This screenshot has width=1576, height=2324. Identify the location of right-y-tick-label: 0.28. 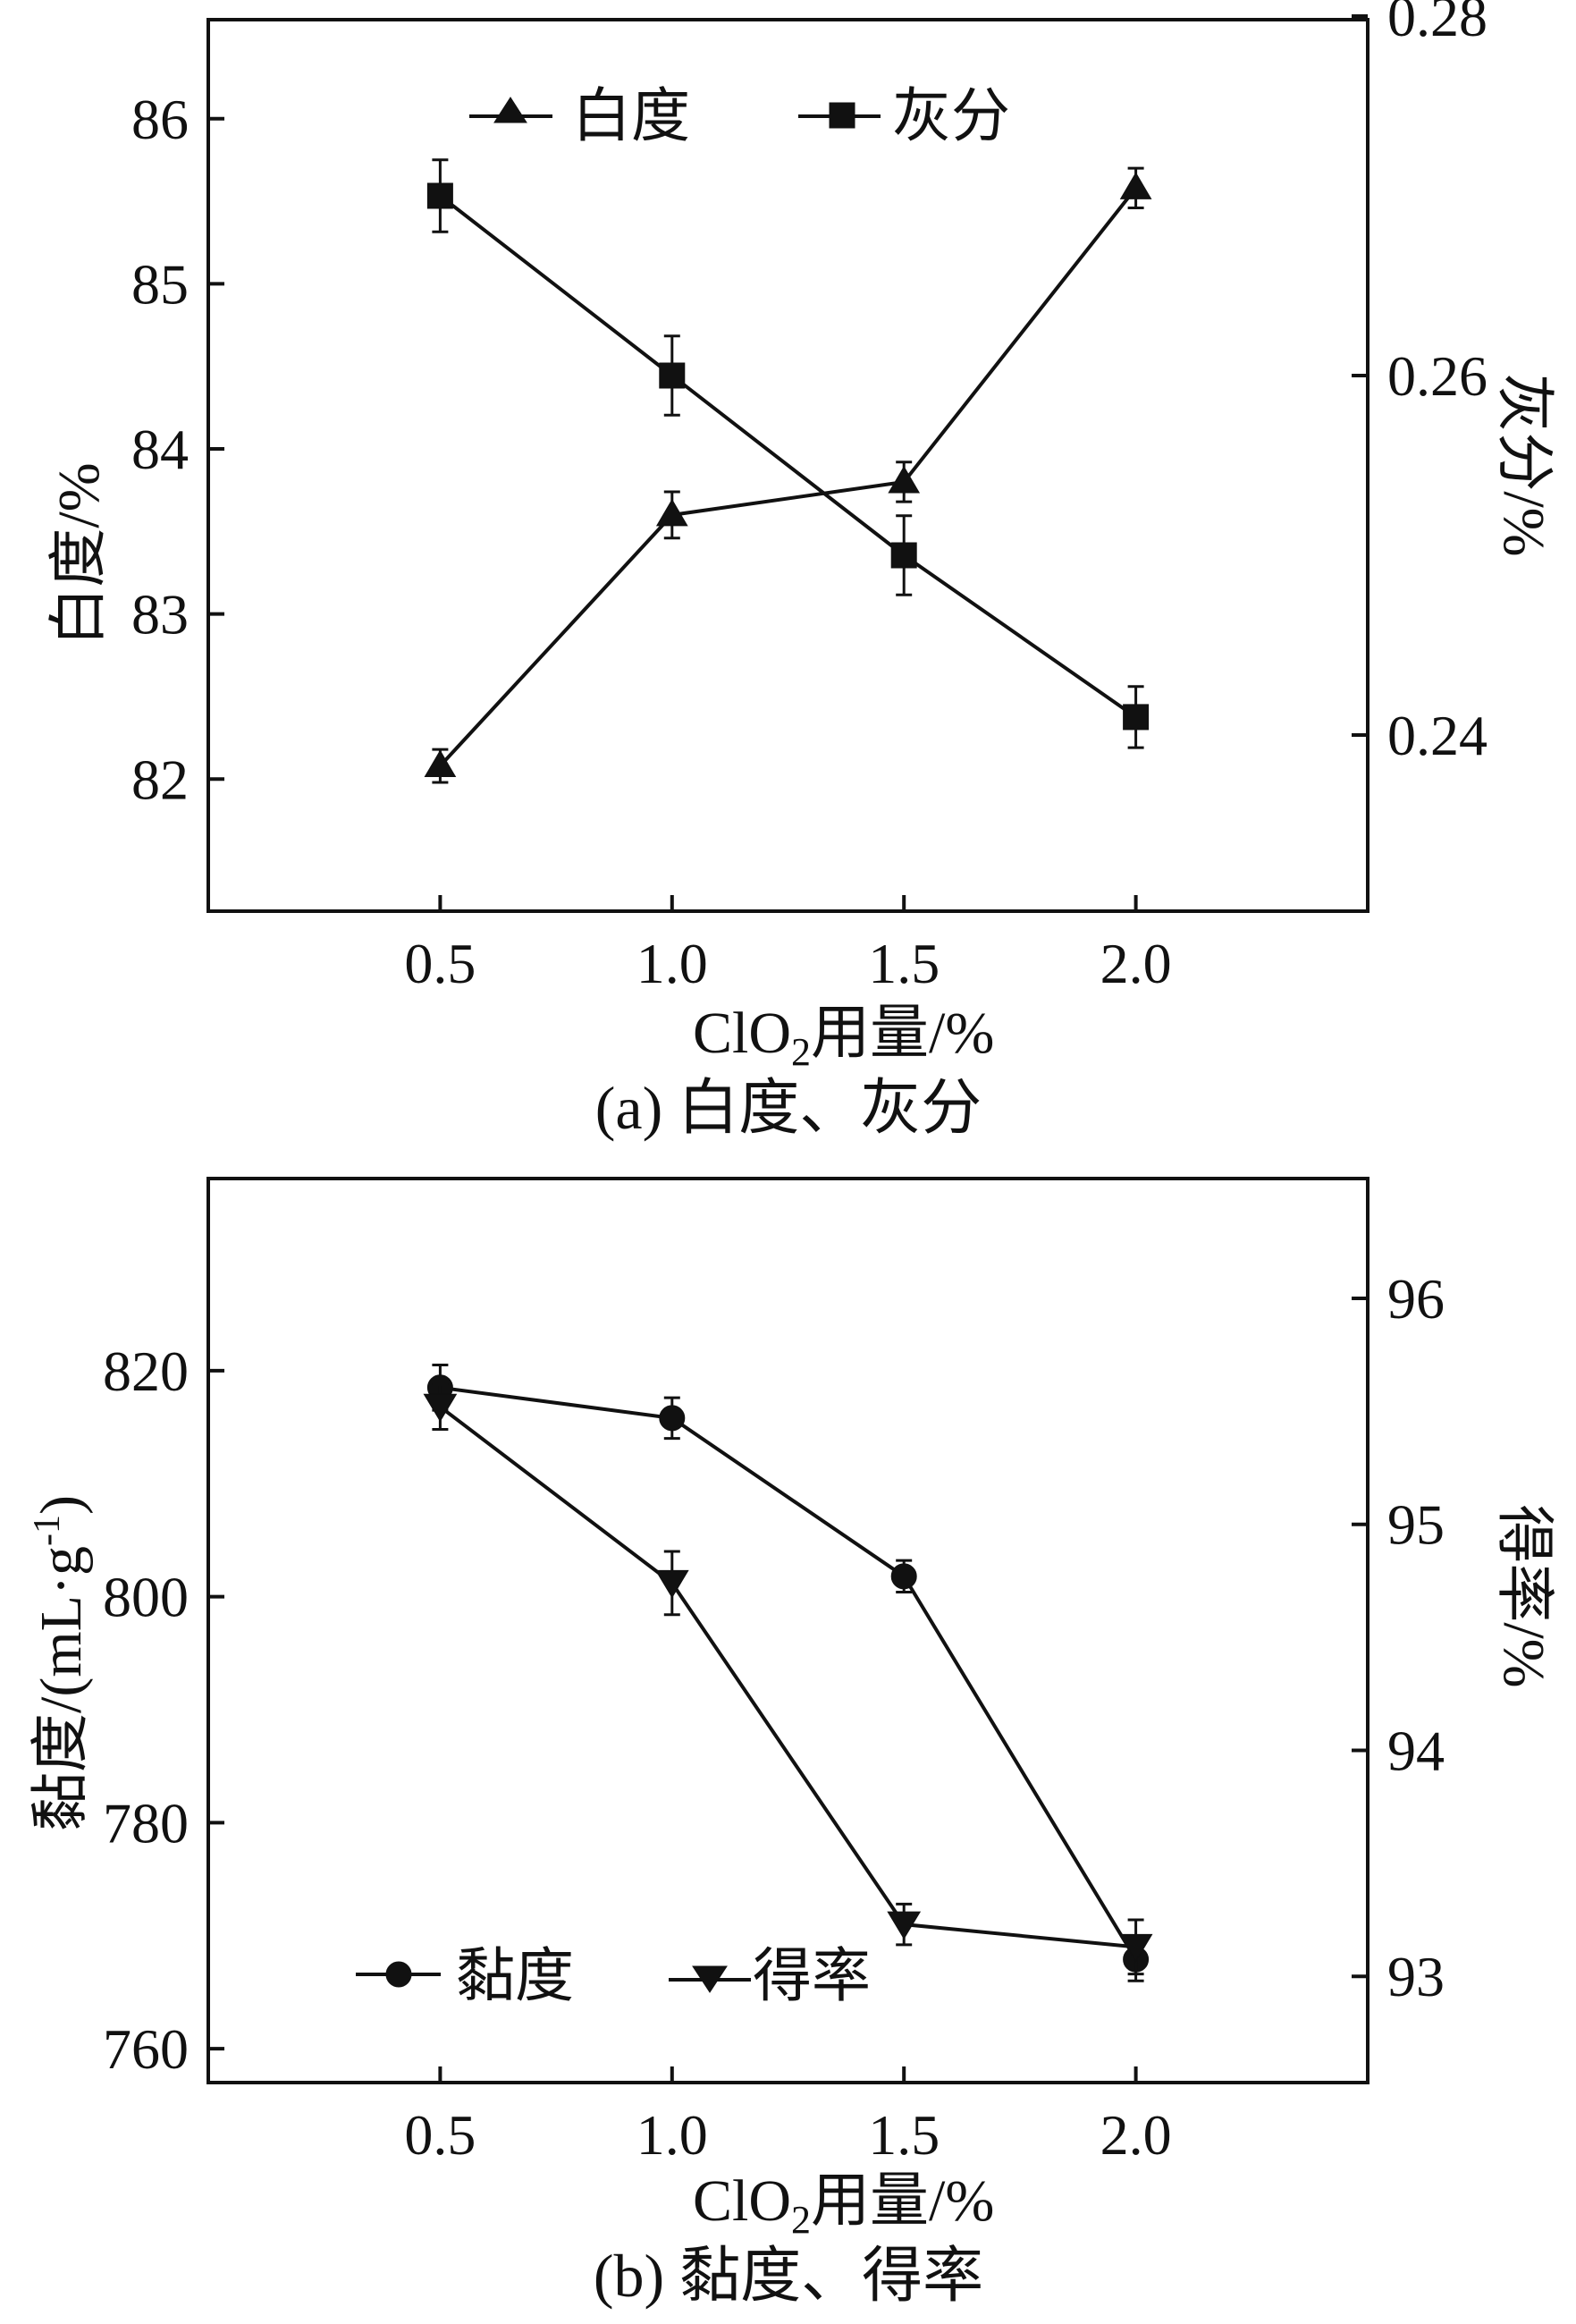
(1437, 24).